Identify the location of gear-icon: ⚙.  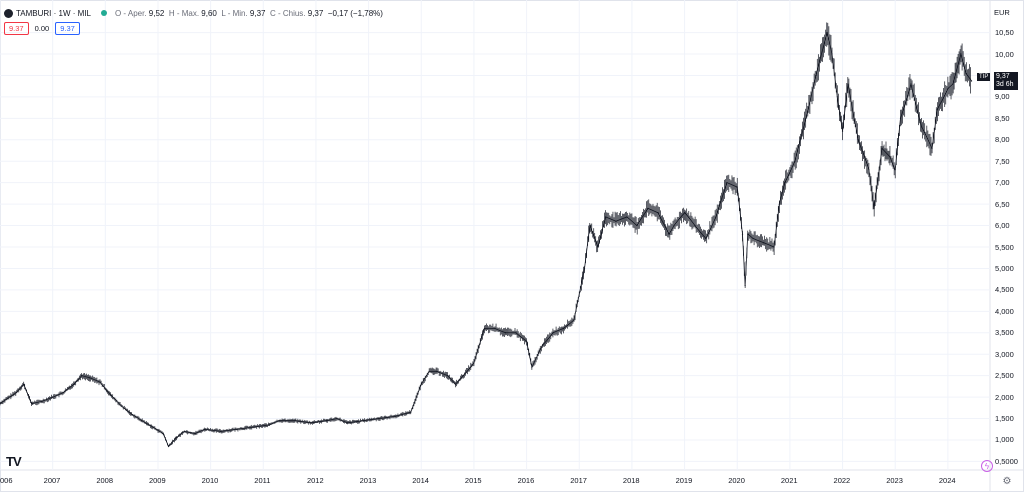
(1007, 481).